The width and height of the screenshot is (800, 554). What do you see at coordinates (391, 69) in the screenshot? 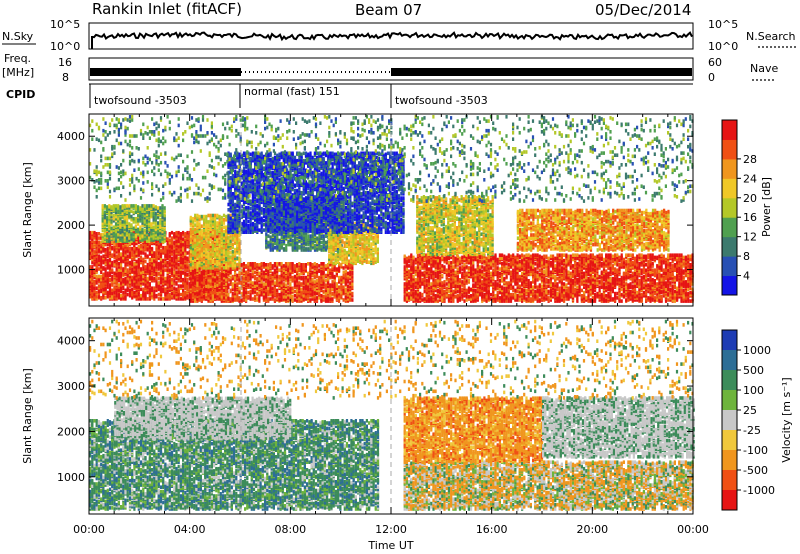
I see `freq-frame` at bounding box center [391, 69].